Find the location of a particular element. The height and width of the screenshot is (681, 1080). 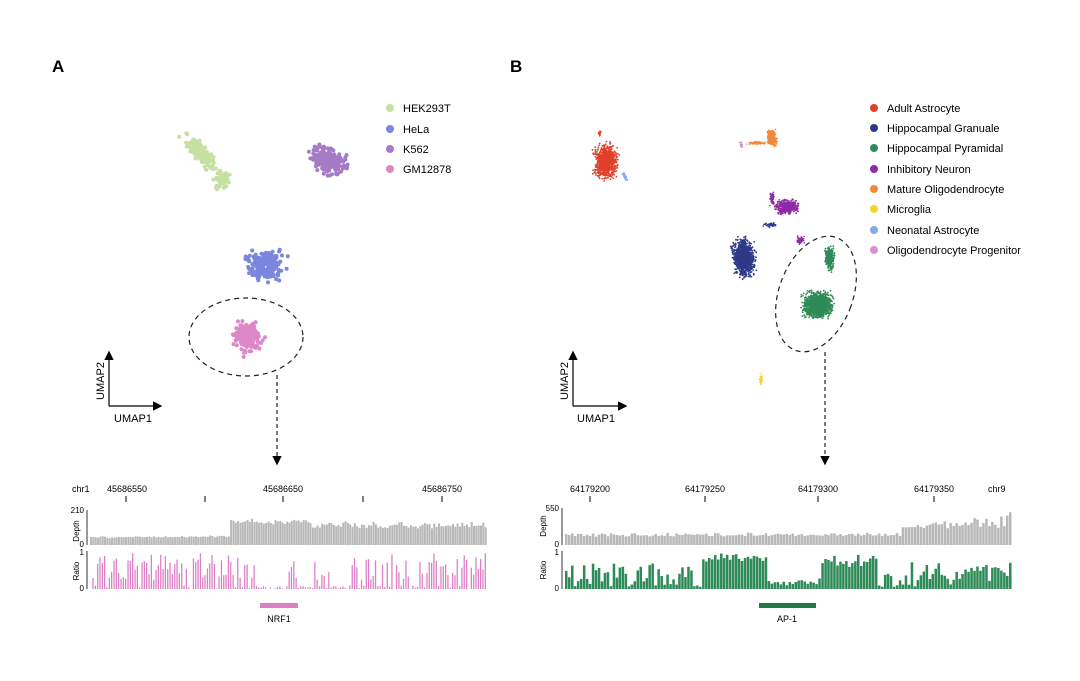

panel-a-ratio-max: 1 is located at coordinates (82, 552).